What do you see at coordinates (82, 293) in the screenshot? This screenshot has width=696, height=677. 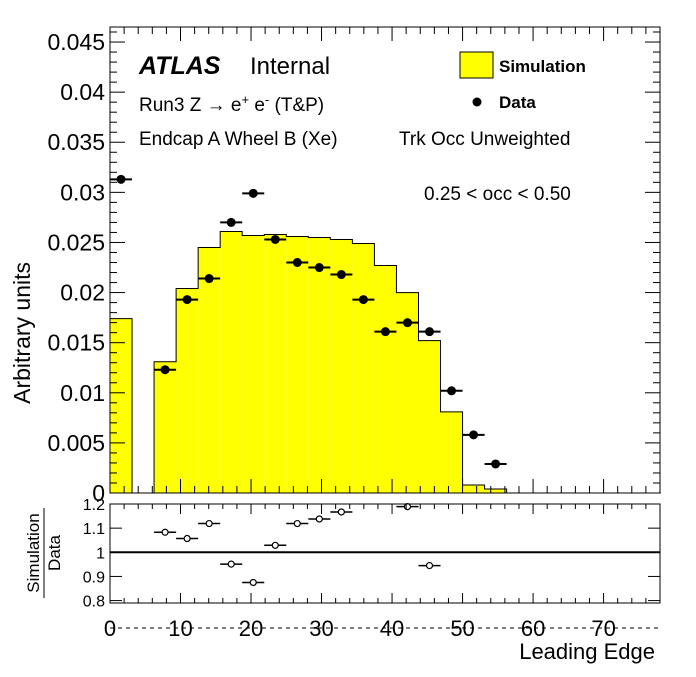 I see `y-tick-label: 0.02` at bounding box center [82, 293].